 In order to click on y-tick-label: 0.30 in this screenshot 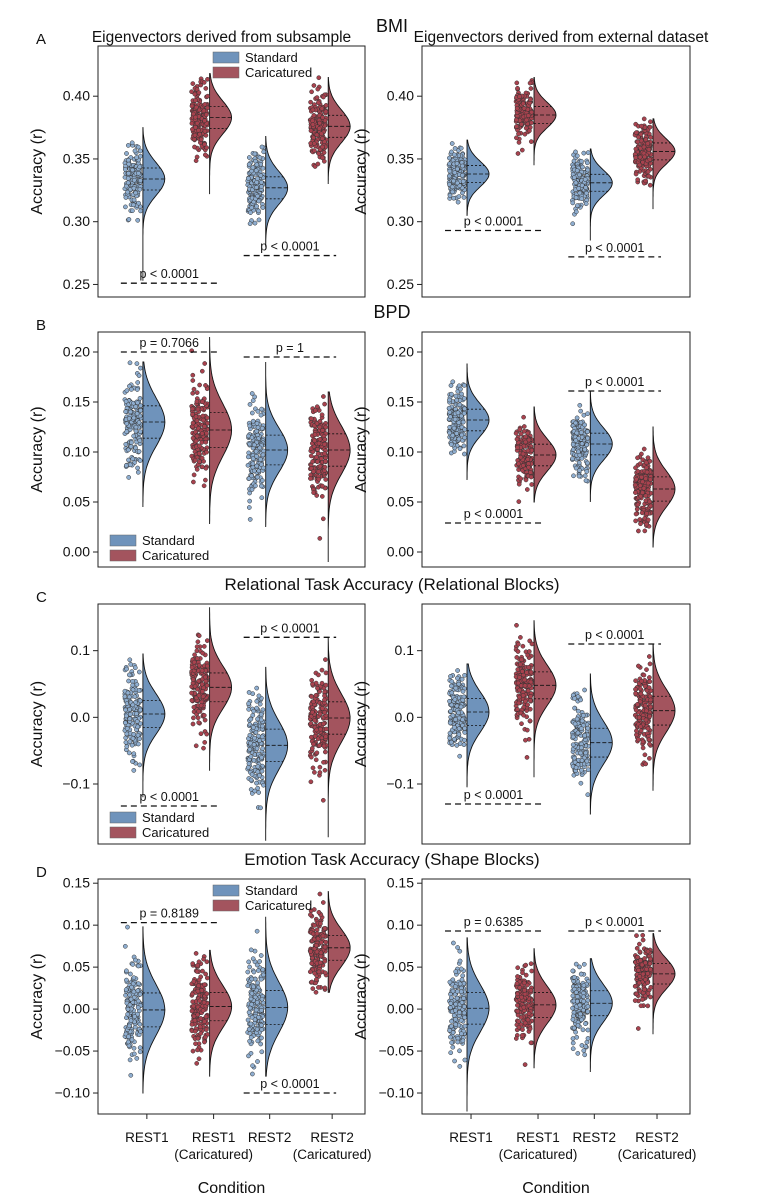, I will do `click(400, 221)`.